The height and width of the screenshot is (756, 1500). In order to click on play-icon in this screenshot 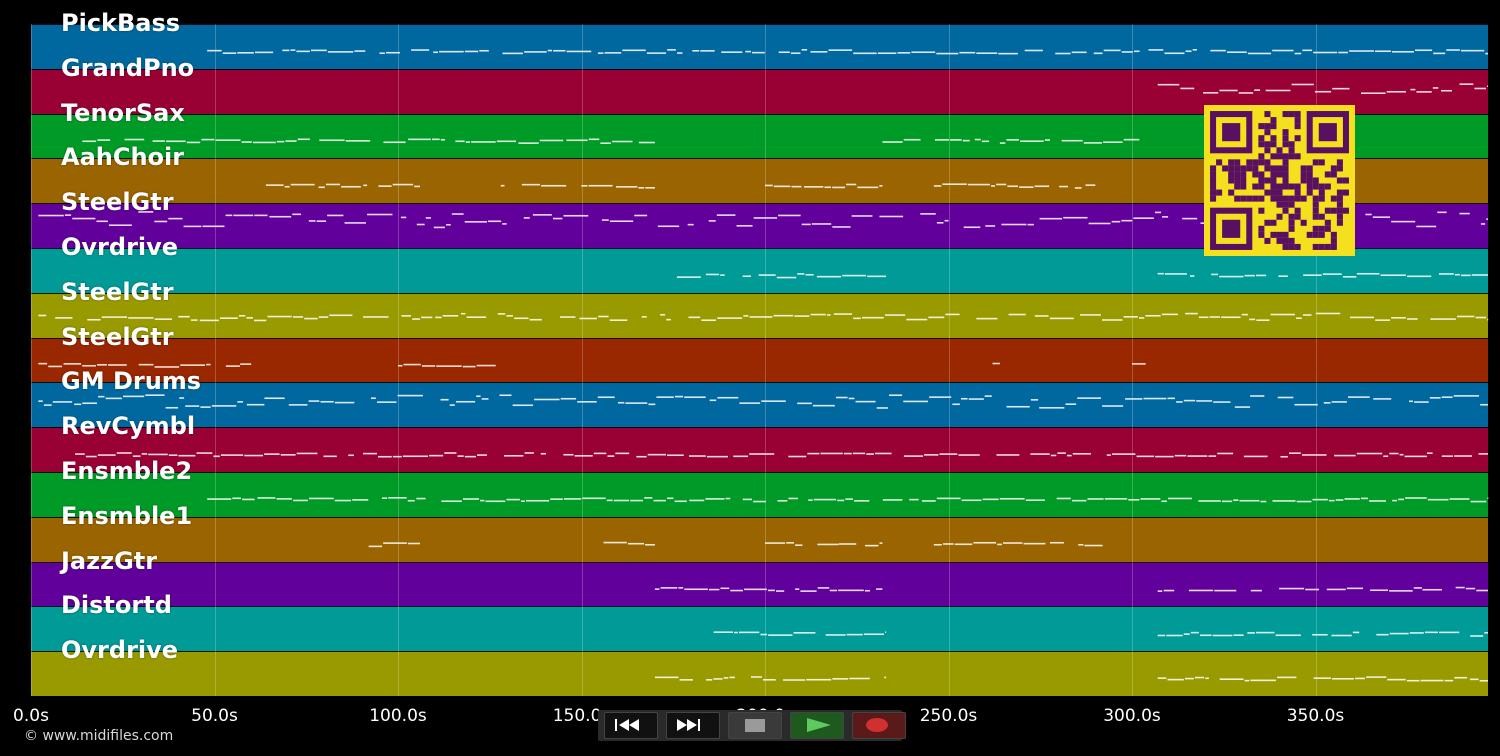, I will do `click(819, 725)`.